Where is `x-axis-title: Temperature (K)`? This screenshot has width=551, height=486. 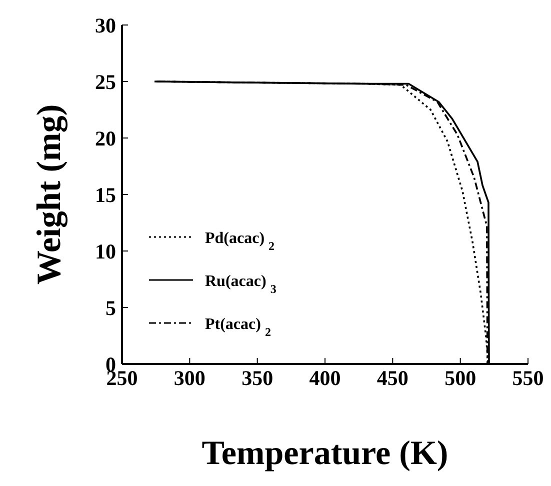
x-axis-title: Temperature (K) is located at coordinates (325, 453).